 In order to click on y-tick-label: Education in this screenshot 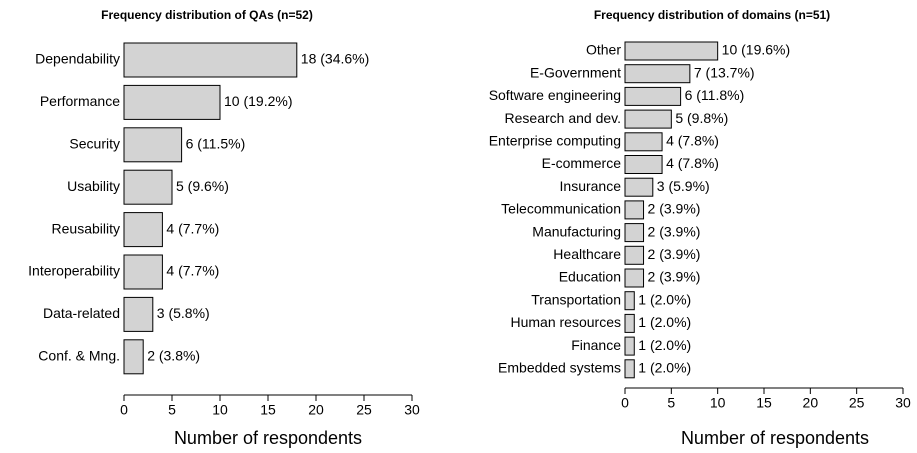, I will do `click(590, 277)`.